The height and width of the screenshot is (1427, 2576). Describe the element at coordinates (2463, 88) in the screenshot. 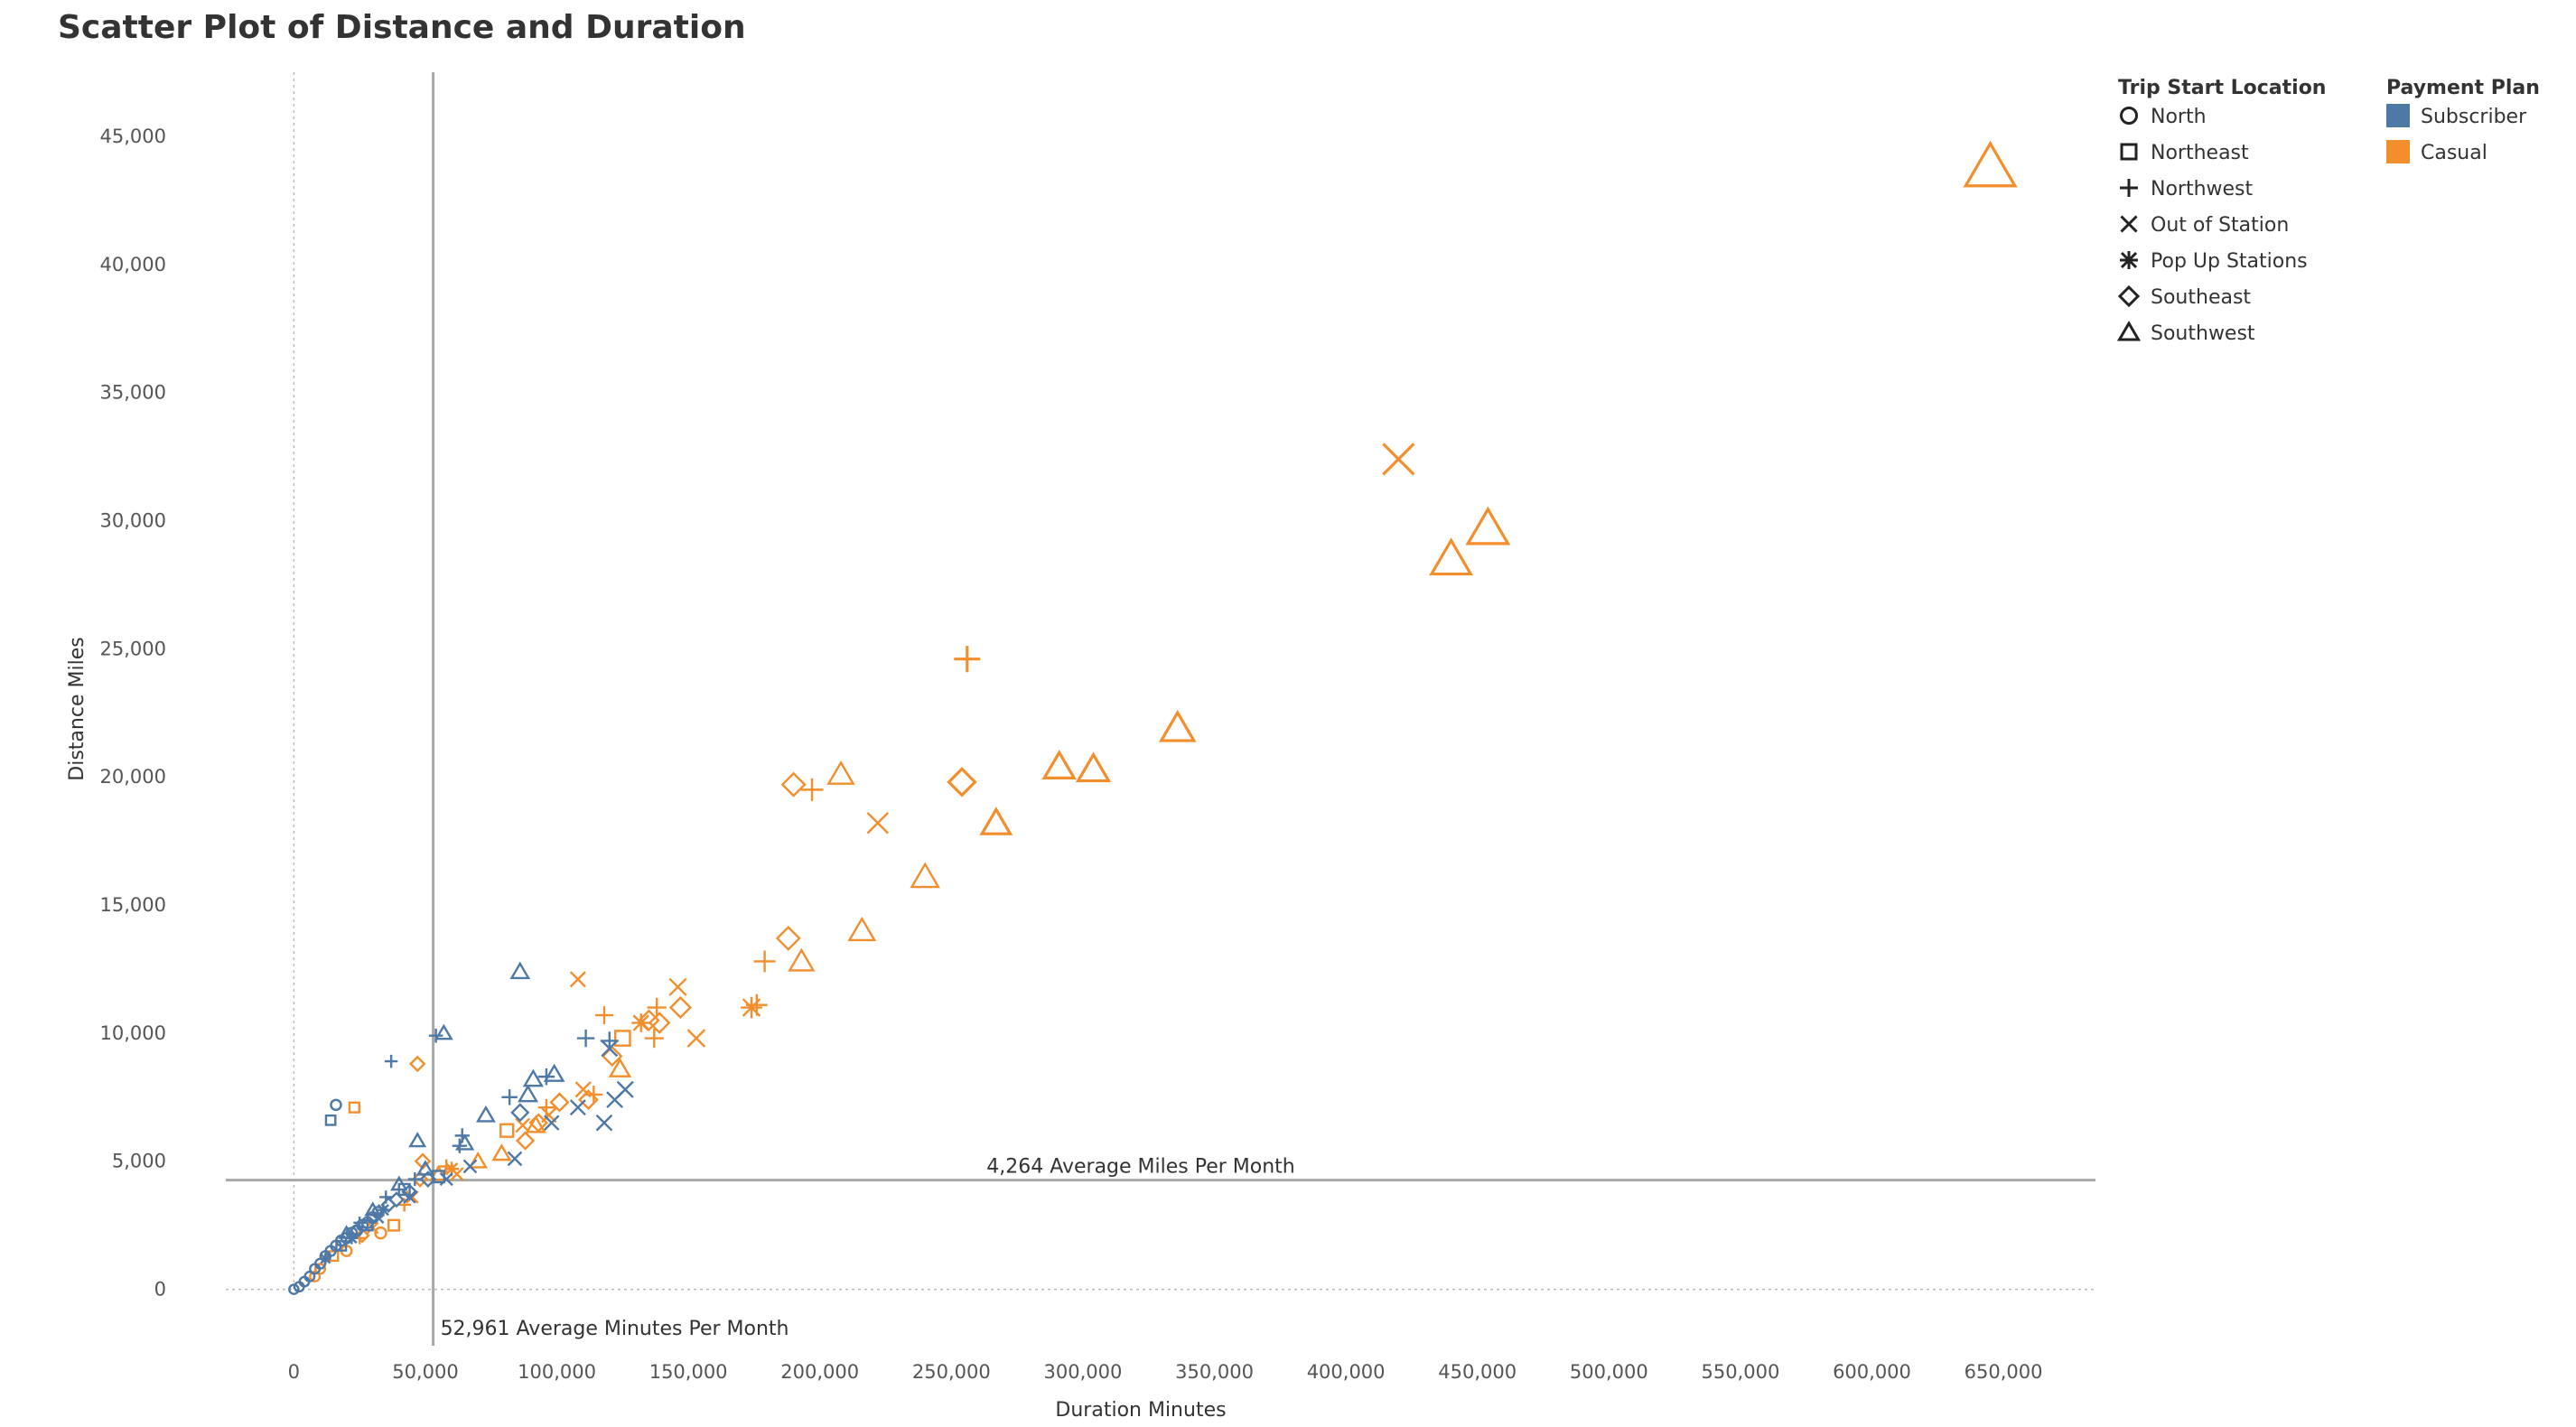

I see `color-legend-title: Payment Plan` at that location.